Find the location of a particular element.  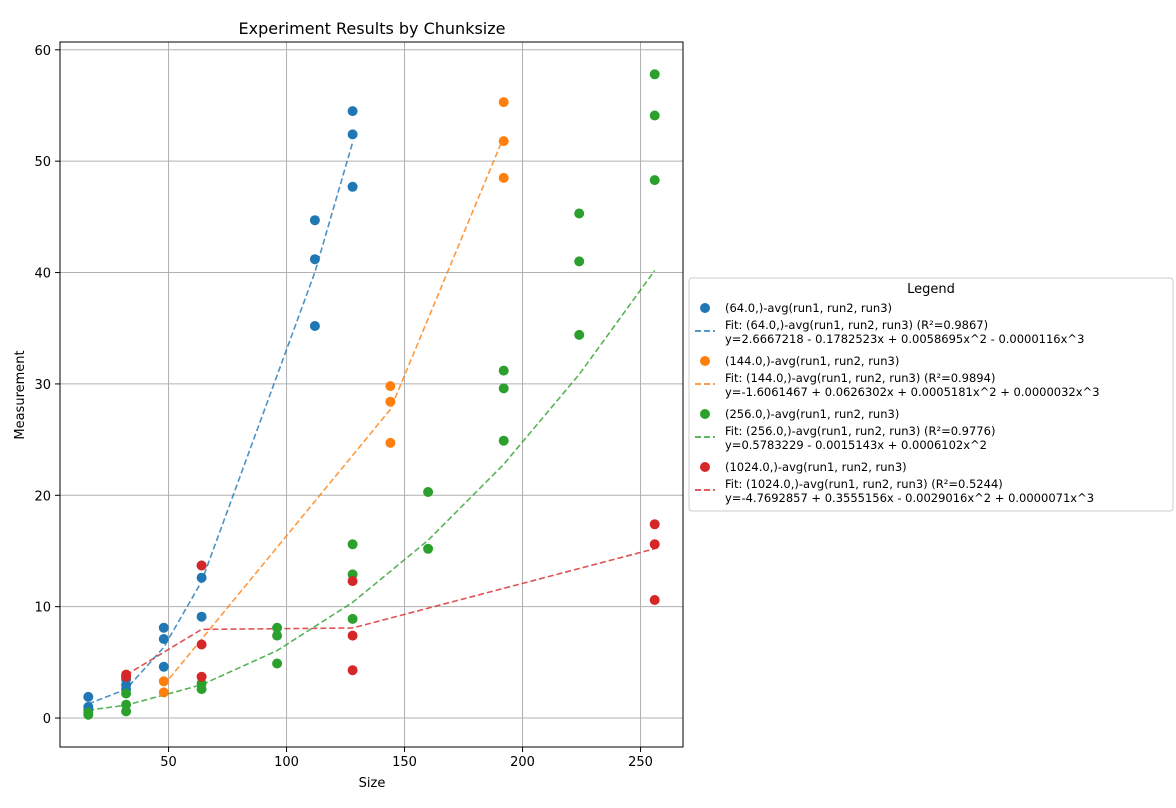

legend-entry-2: (256.0,)-avg(run1, run2, run3) is located at coordinates (812, 414).